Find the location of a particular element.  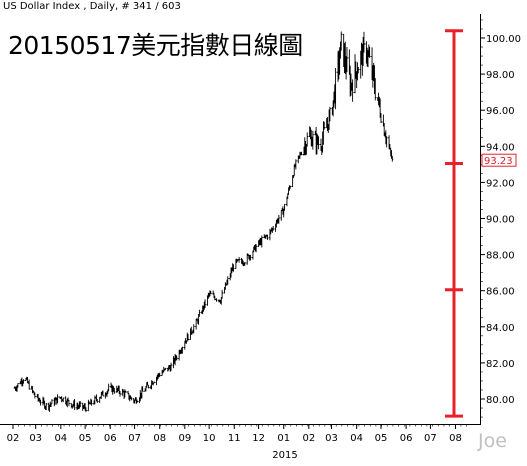

y-tick-label: 96.00 is located at coordinates (500, 111).